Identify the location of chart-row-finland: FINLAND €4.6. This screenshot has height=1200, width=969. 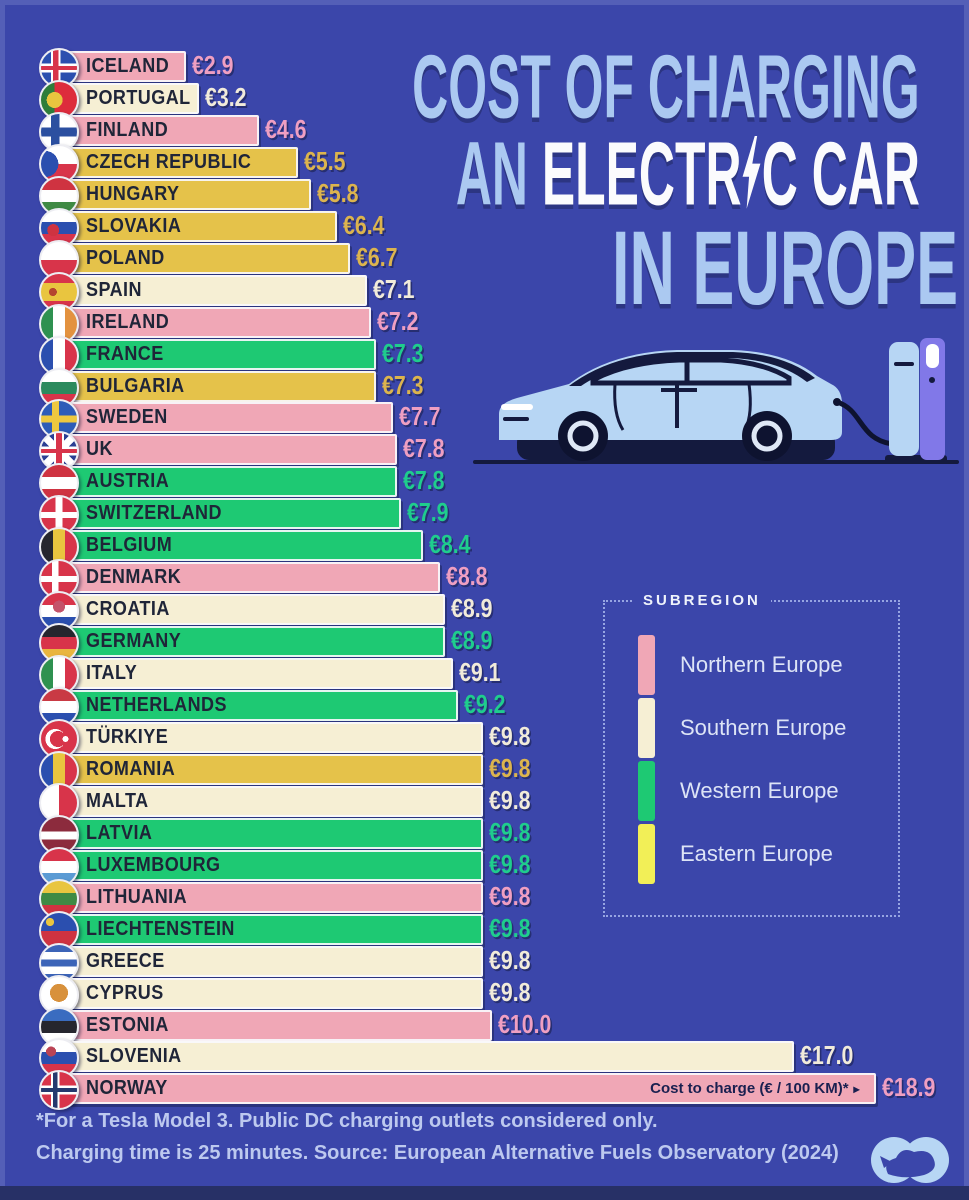
(499, 131).